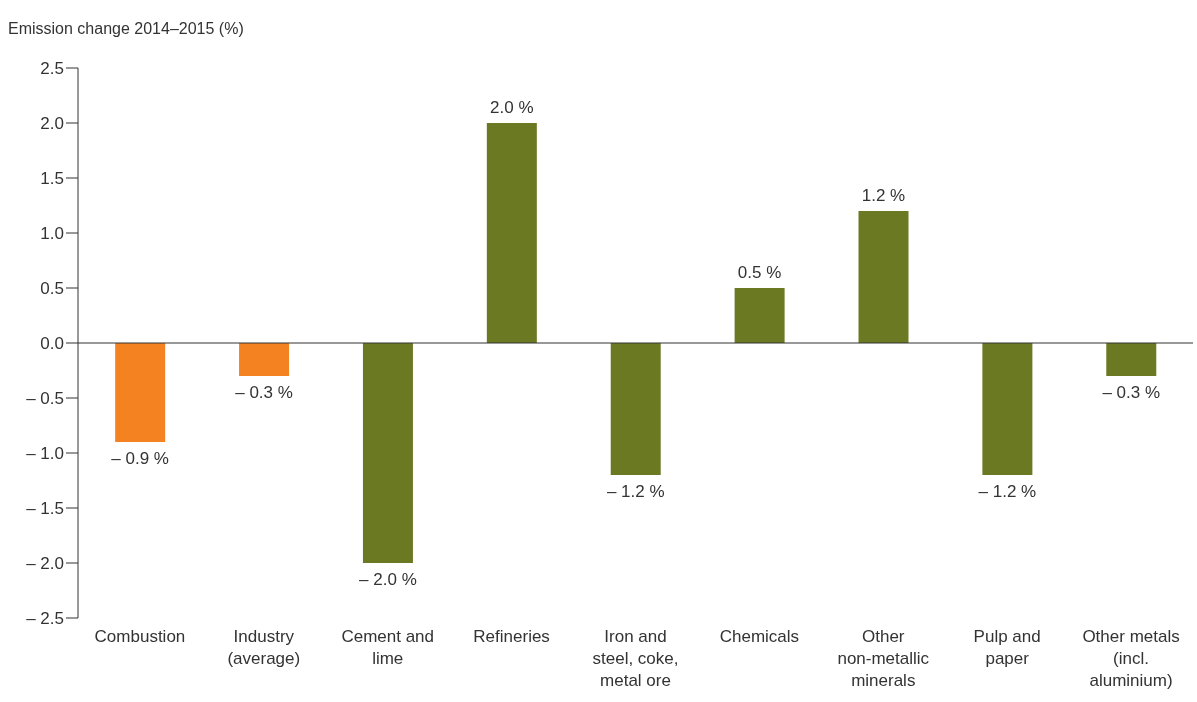 The image size is (1197, 702). Describe the element at coordinates (140, 458) in the screenshot. I see `data-label: – 0.9 %` at that location.